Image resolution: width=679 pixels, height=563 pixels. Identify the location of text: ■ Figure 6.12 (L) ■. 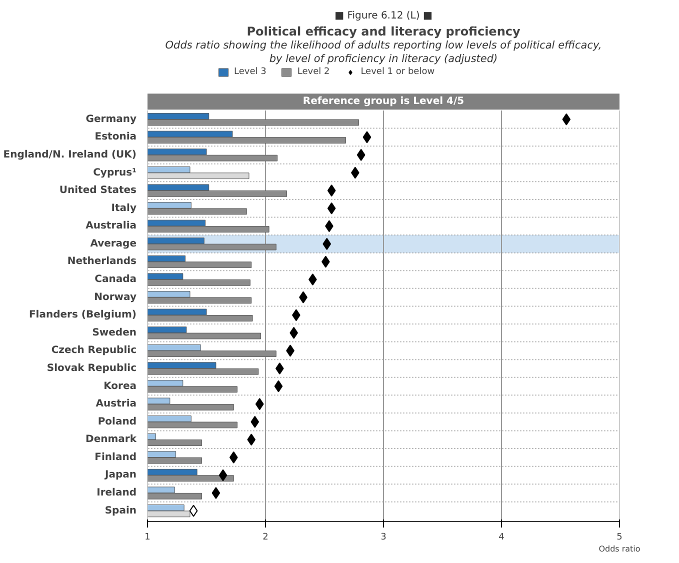
(383, 16).